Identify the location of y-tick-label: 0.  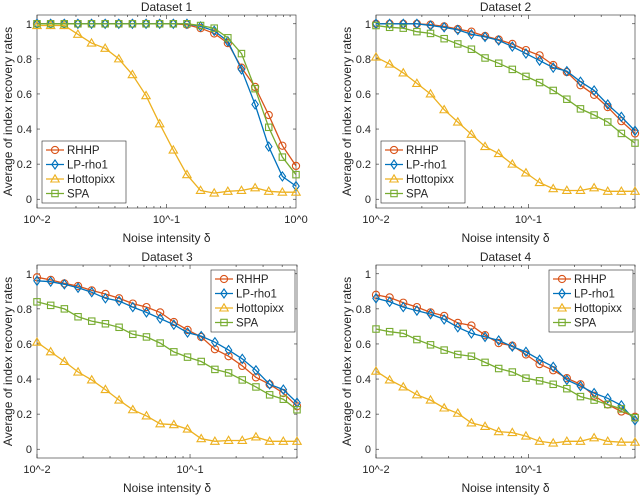
(29, 450).